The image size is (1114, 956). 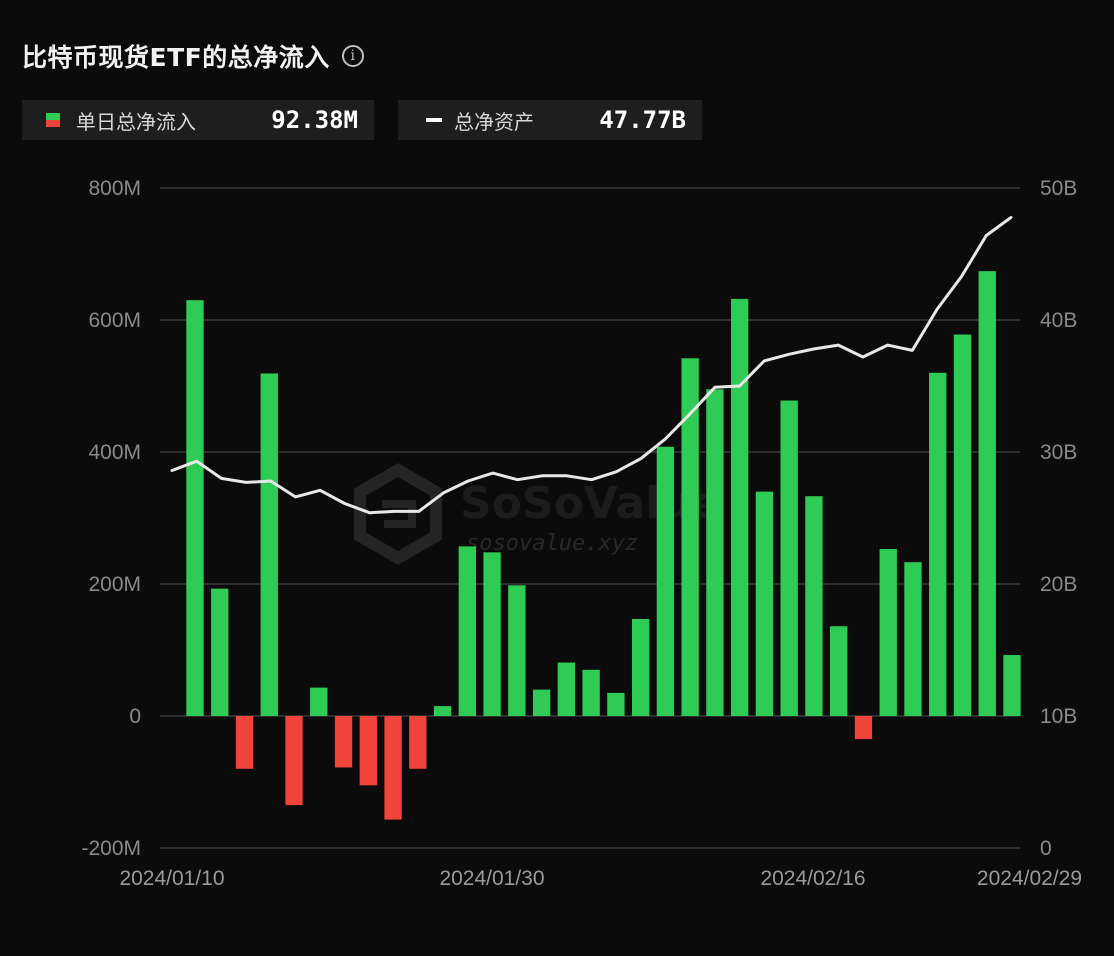 I want to click on watermark-name: SoSoValue, so click(x=590, y=503).